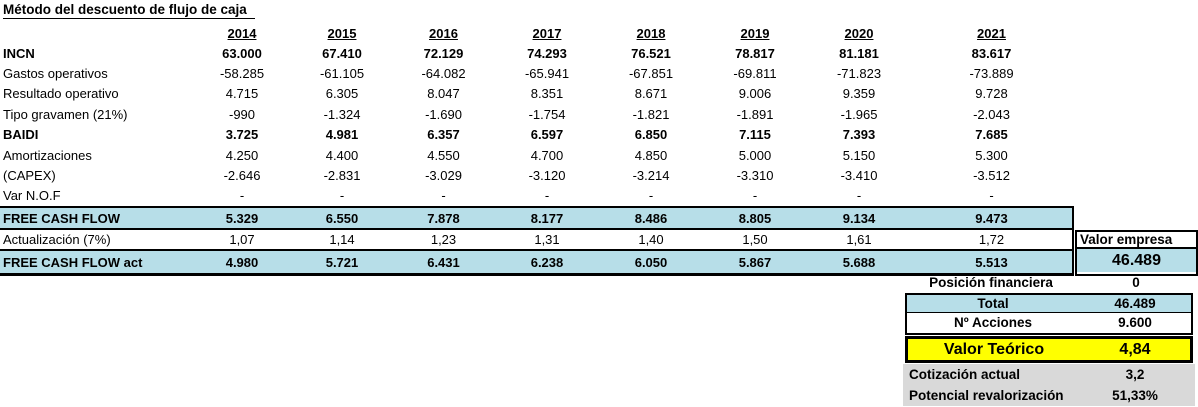  Describe the element at coordinates (342, 94) in the screenshot. I see `cell: 6.305` at that location.